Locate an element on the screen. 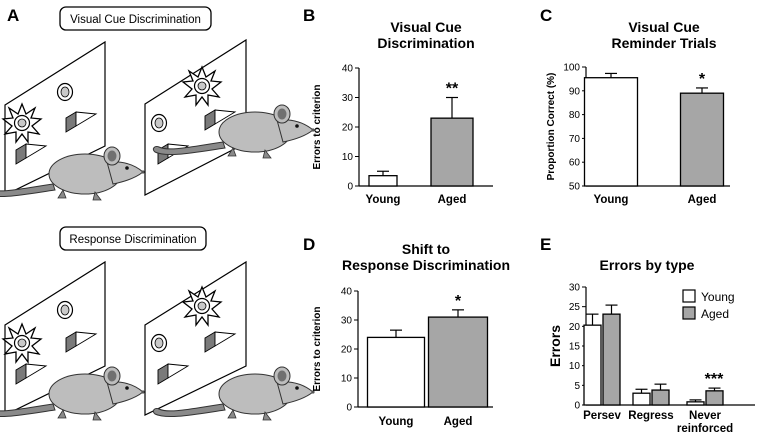 The width and height of the screenshot is (760, 439). y-tick-label: 70 is located at coordinates (575, 139).